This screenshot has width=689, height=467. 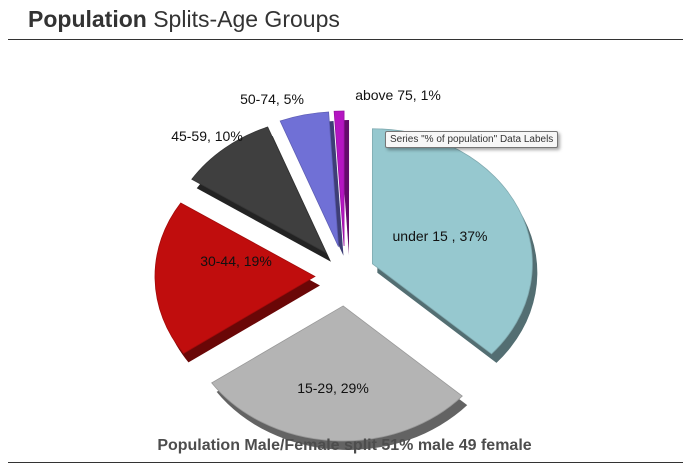 I want to click on data-label-45-59: 45-59, 10%, so click(x=207, y=136).